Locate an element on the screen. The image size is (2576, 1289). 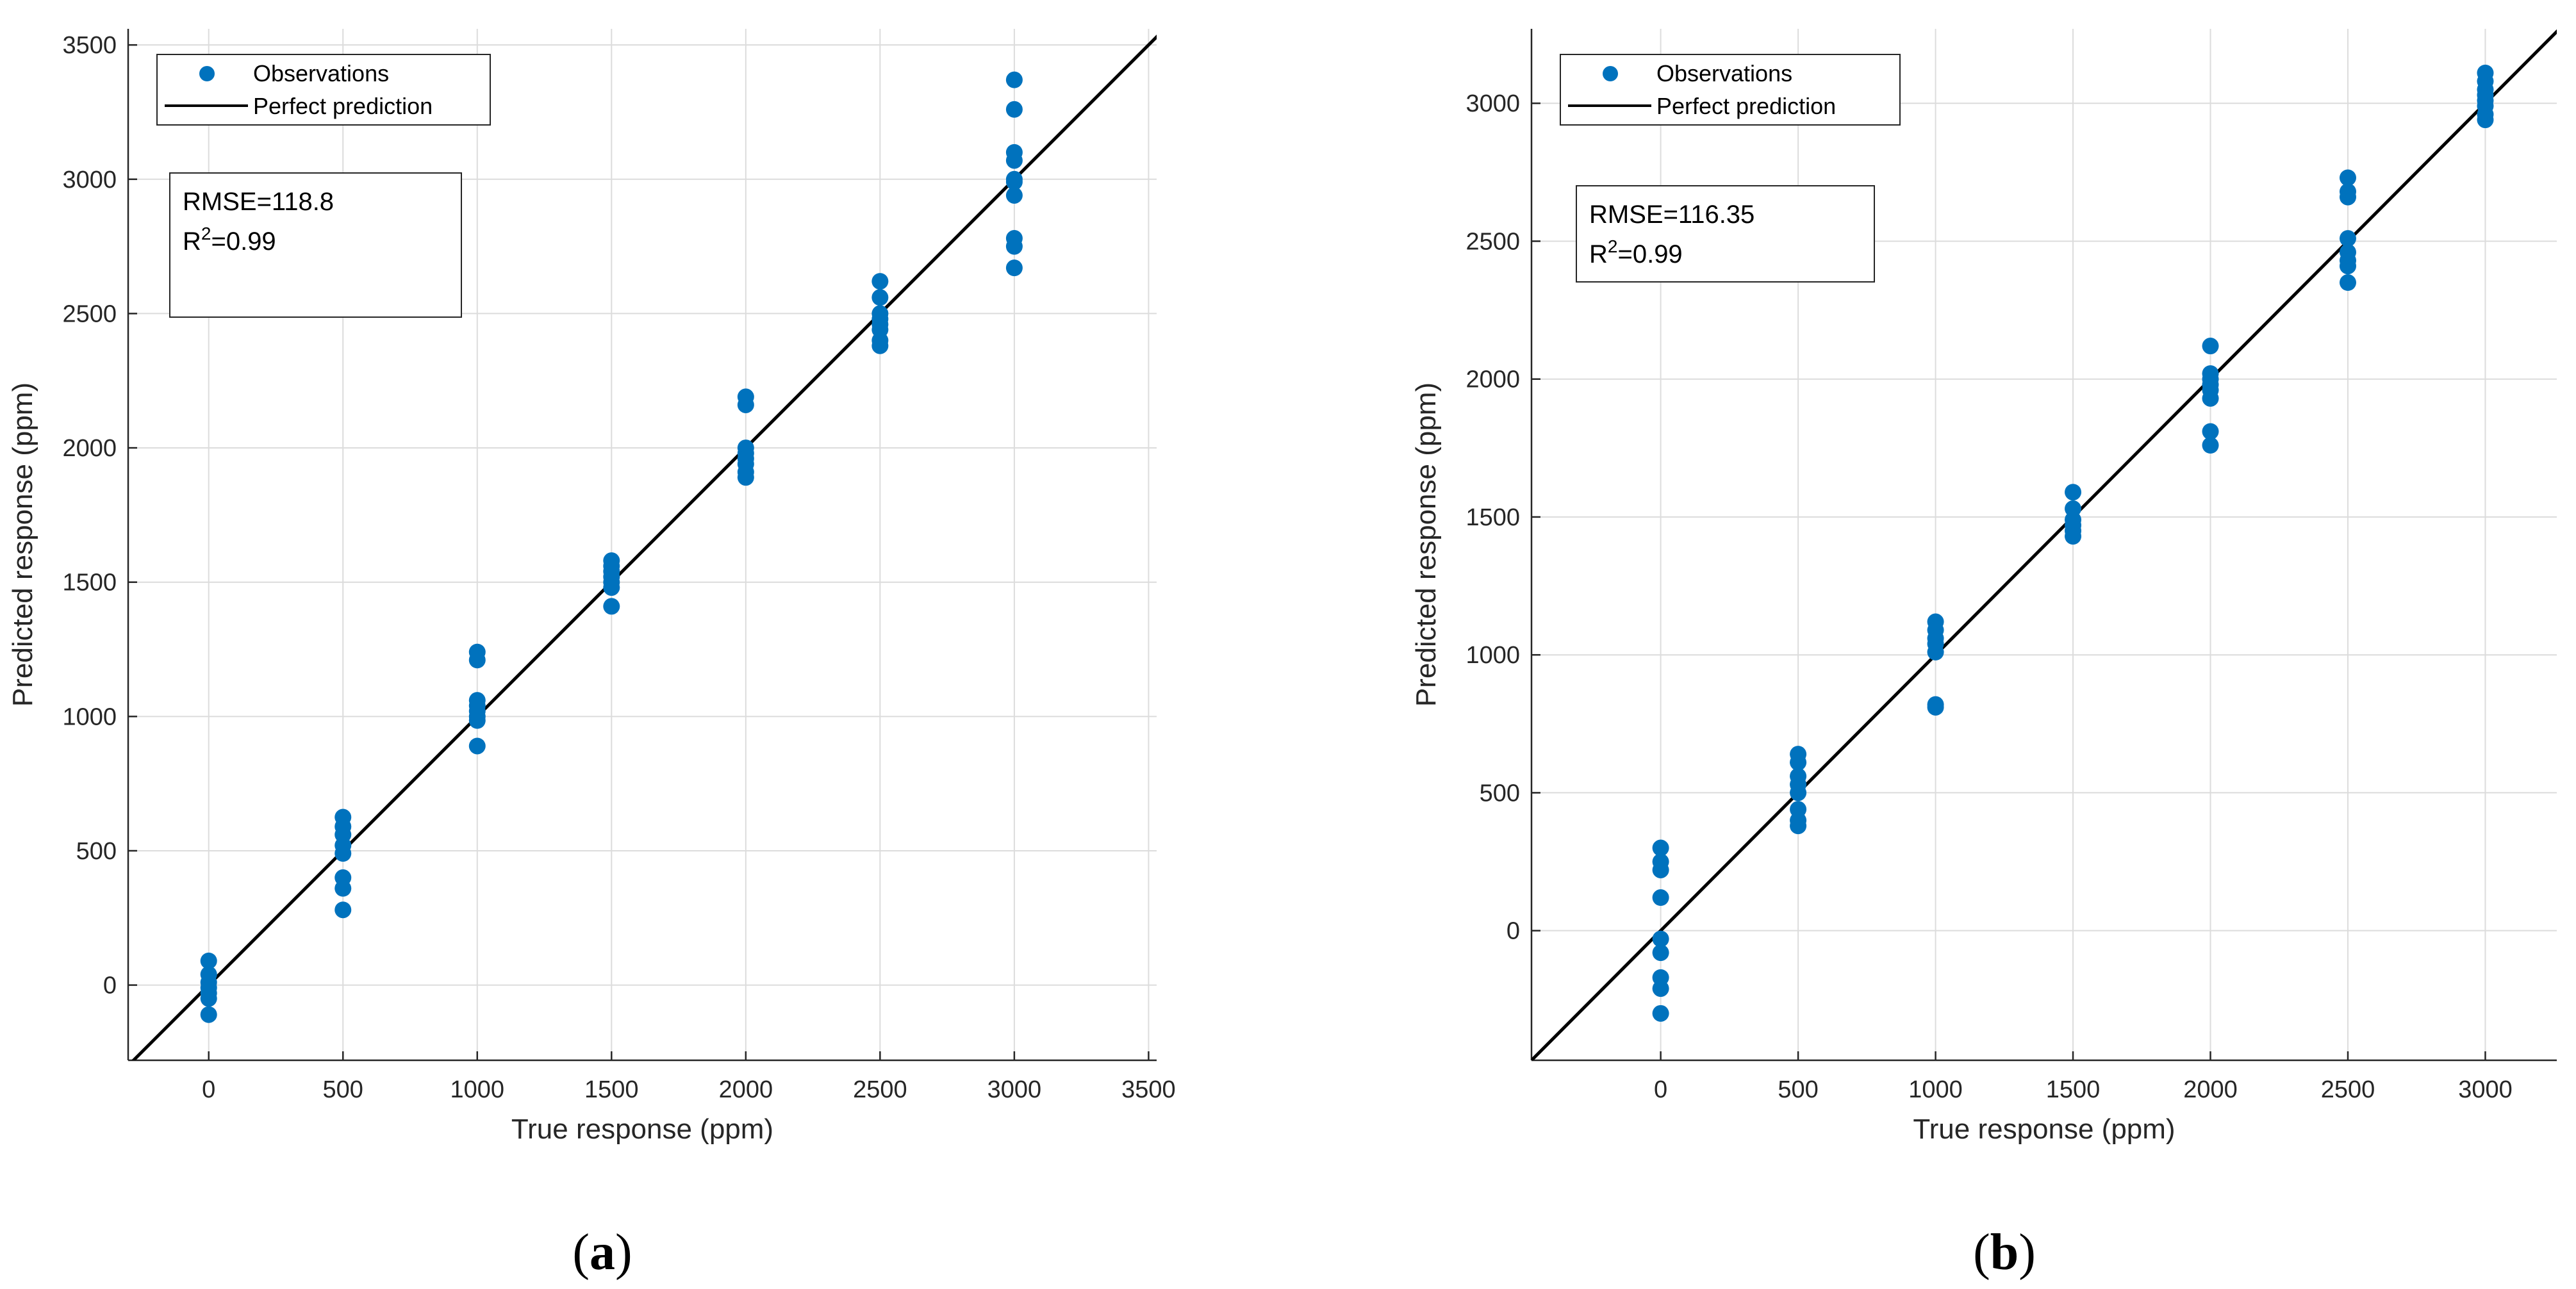
y-tick-label: 3500 is located at coordinates (89, 45).